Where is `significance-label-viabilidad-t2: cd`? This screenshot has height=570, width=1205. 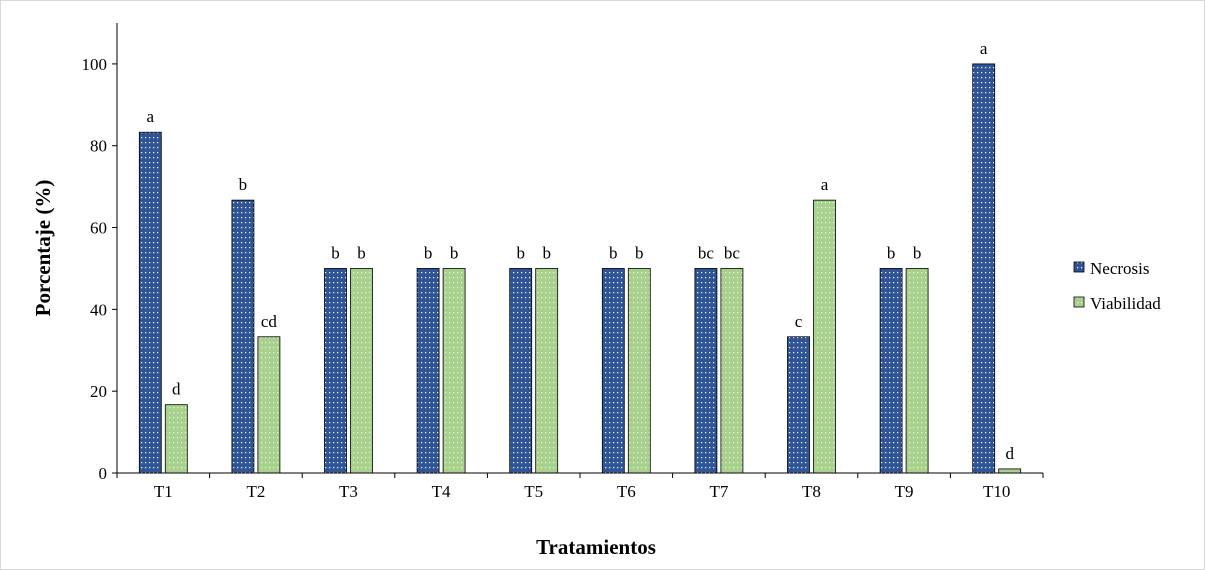 significance-label-viabilidad-t2: cd is located at coordinates (269, 321).